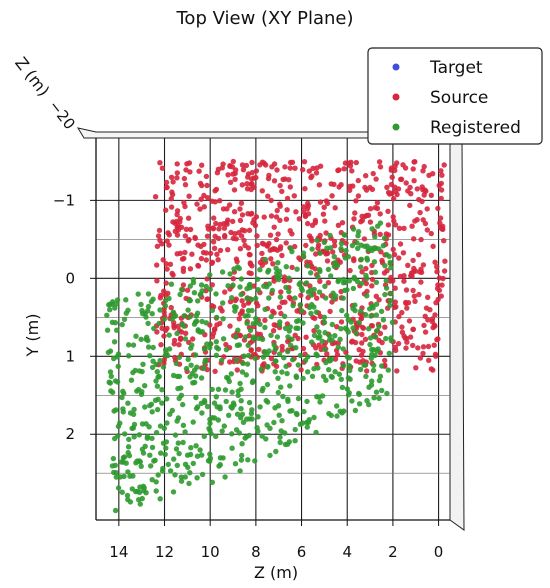  I want to click on legend-label-source: Source, so click(459, 98).